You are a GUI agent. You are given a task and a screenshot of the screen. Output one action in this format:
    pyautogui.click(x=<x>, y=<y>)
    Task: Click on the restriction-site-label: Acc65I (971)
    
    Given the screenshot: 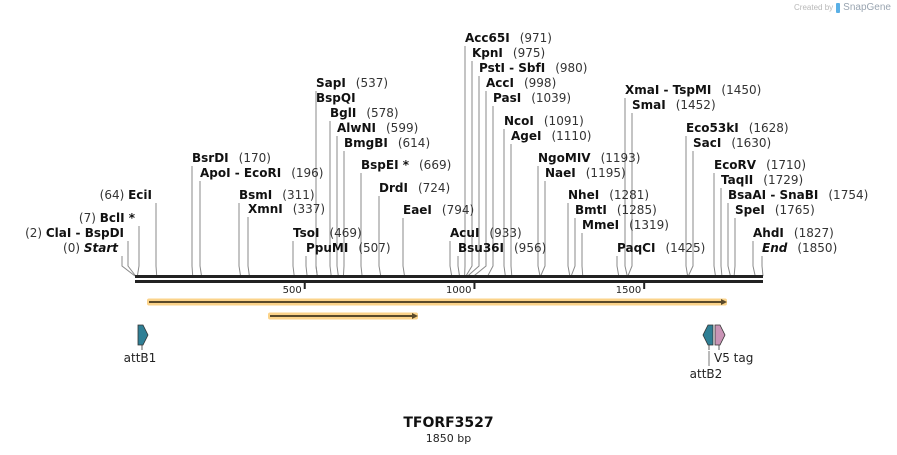 What is the action you would take?
    pyautogui.click(x=508, y=38)
    